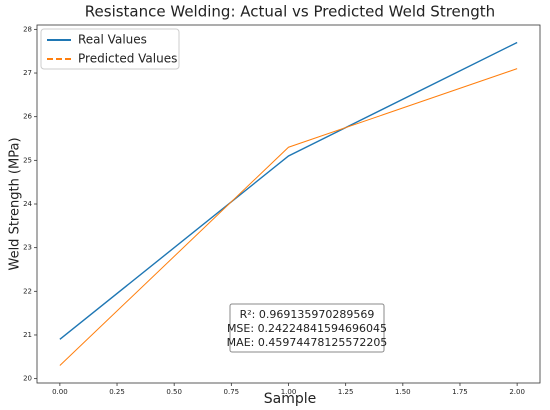 The image size is (550, 410). Describe the element at coordinates (517, 392) in the screenshot. I see `x-tick-label: 2.00` at that location.